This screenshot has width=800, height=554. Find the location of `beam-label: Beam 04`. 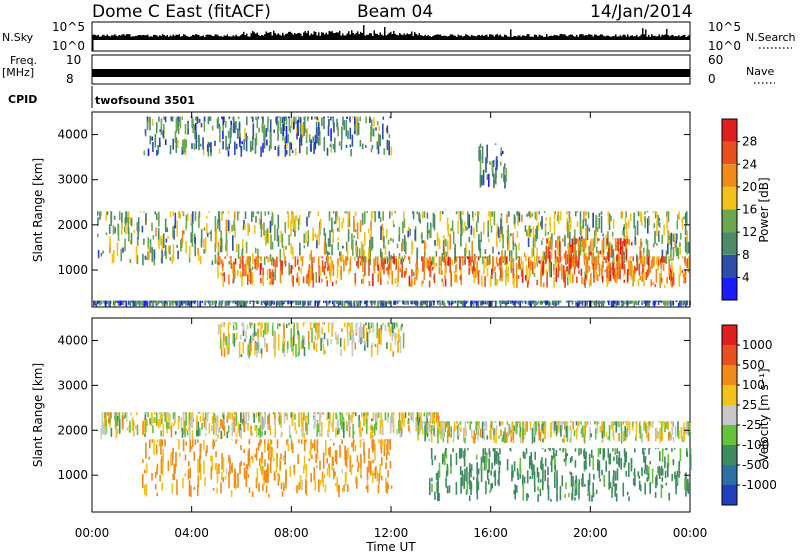

beam-label: Beam 04 is located at coordinates (395, 12).